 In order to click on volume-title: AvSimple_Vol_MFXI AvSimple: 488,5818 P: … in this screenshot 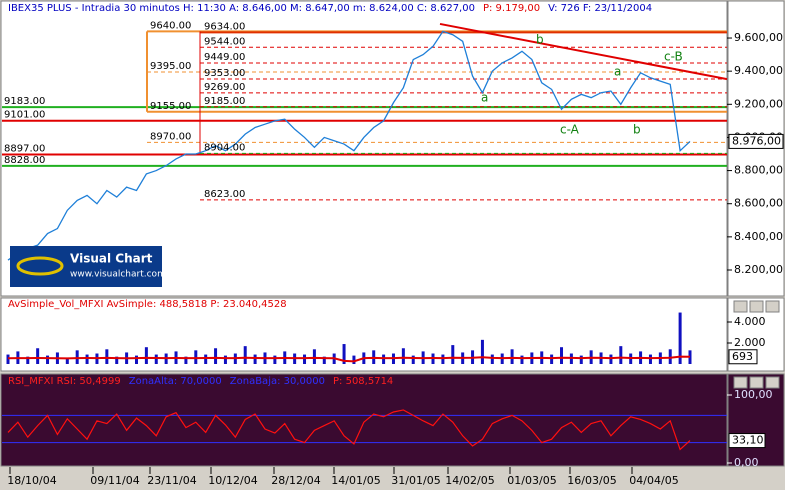, I will do `click(147, 304)`.